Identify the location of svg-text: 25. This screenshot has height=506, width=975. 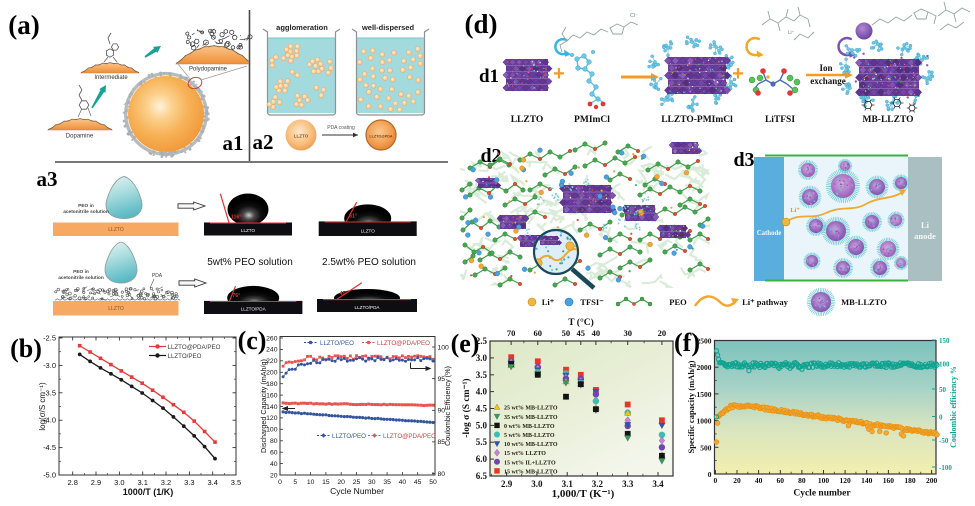
(357, 482).